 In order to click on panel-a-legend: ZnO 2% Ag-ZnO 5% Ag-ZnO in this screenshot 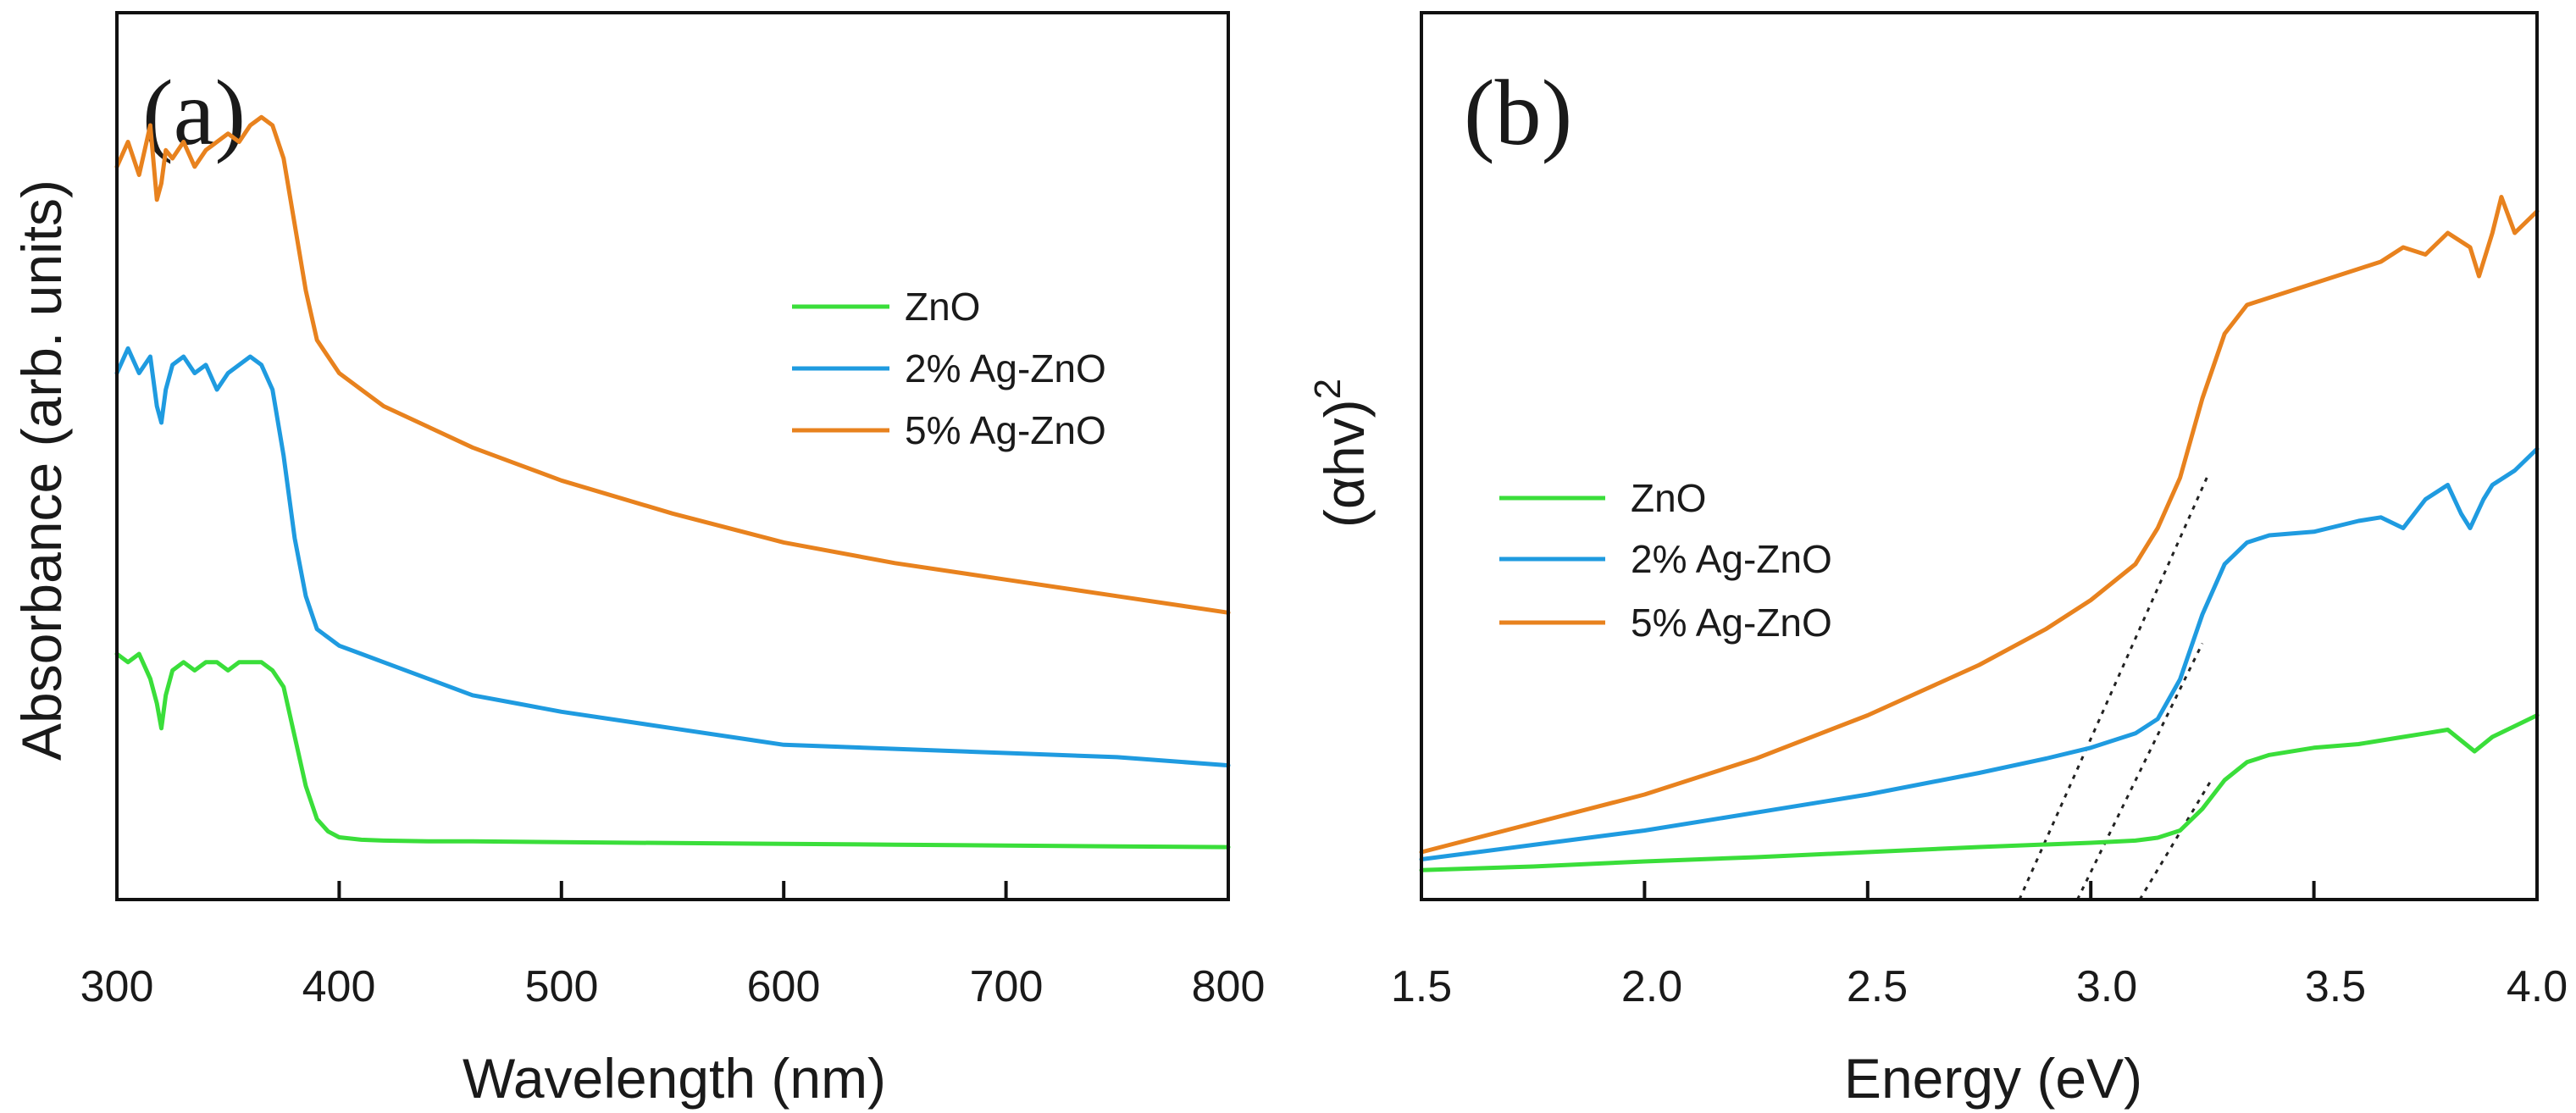, I will do `click(949, 368)`.